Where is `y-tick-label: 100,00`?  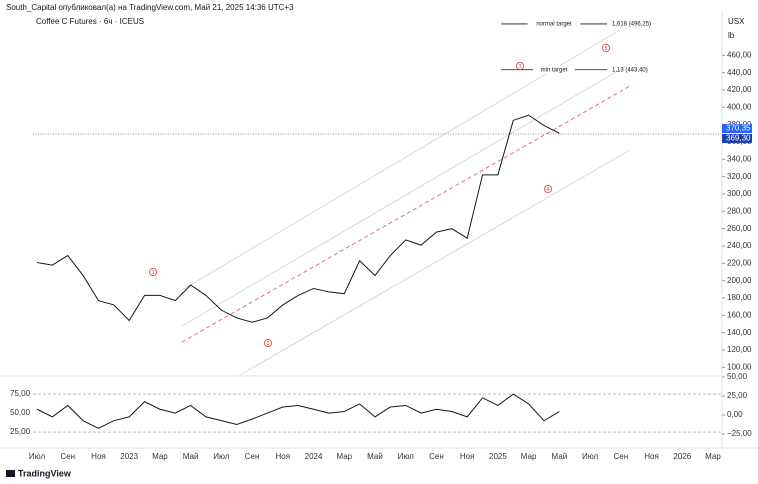
y-tick-label: 100,00 is located at coordinates (739, 366).